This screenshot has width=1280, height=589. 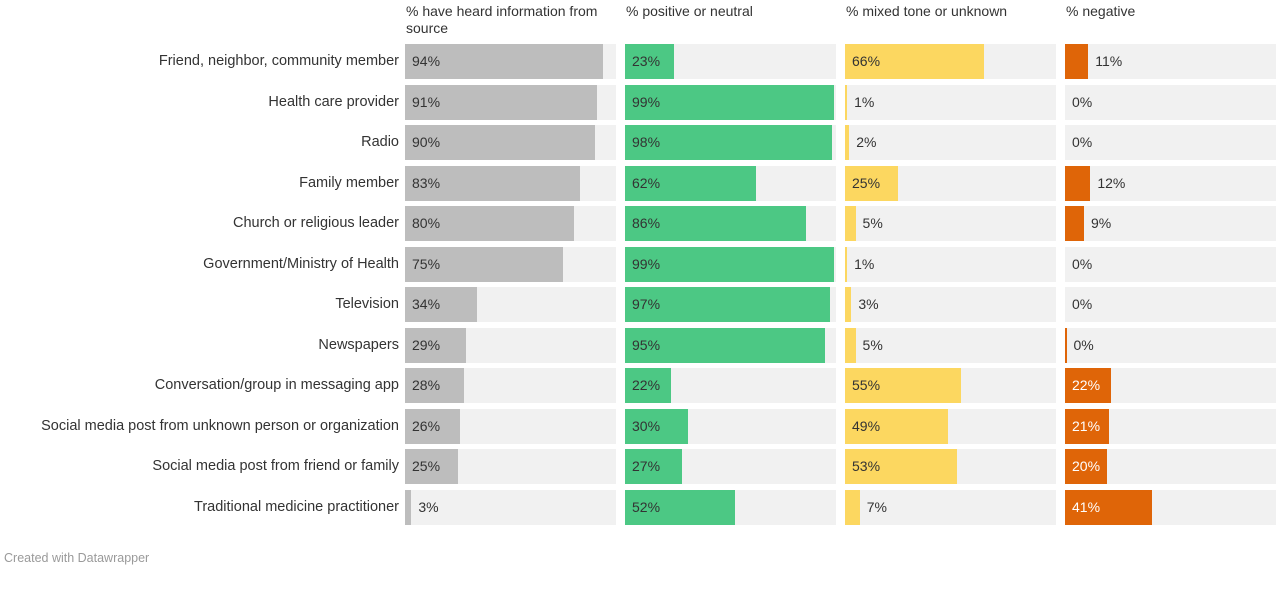 What do you see at coordinates (278, 61) in the screenshot?
I see `row-label: Friend, neighbor, community member` at bounding box center [278, 61].